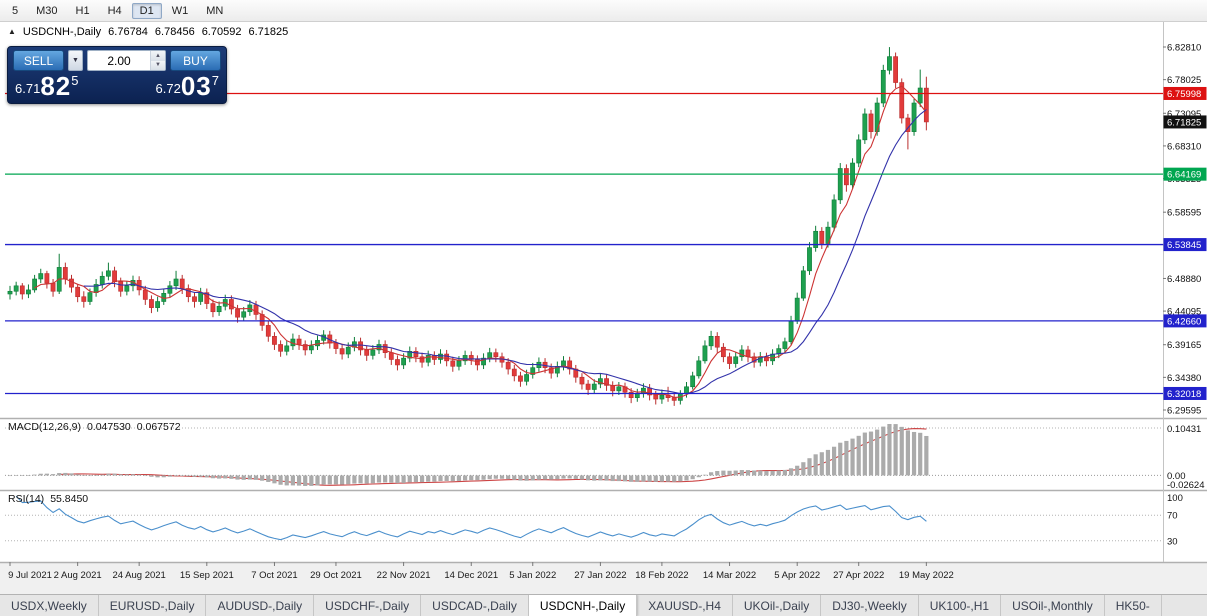 The width and height of the screenshot is (1207, 616). What do you see at coordinates (1184, 394) in the screenshot?
I see `svg-text: 6.32018` at bounding box center [1184, 394].